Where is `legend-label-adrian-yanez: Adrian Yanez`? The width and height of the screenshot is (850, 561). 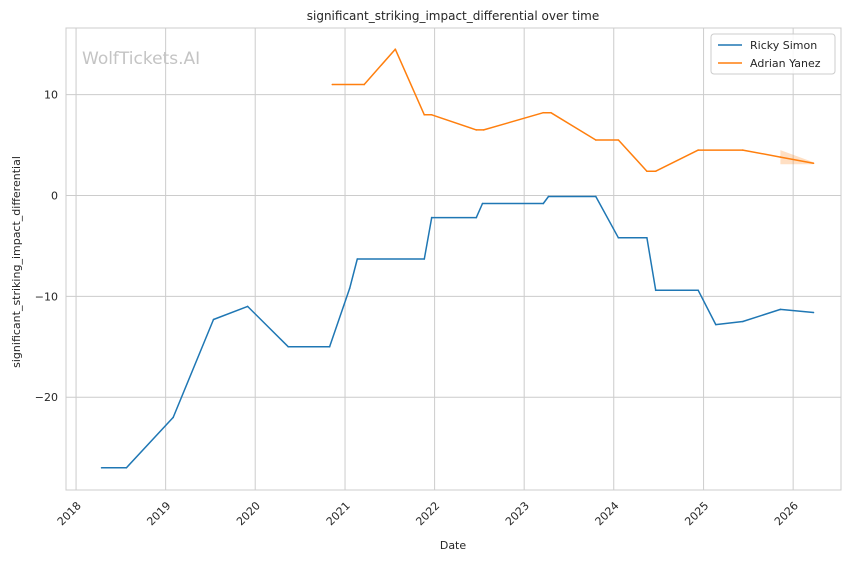 legend-label-adrian-yanez: Adrian Yanez is located at coordinates (785, 63).